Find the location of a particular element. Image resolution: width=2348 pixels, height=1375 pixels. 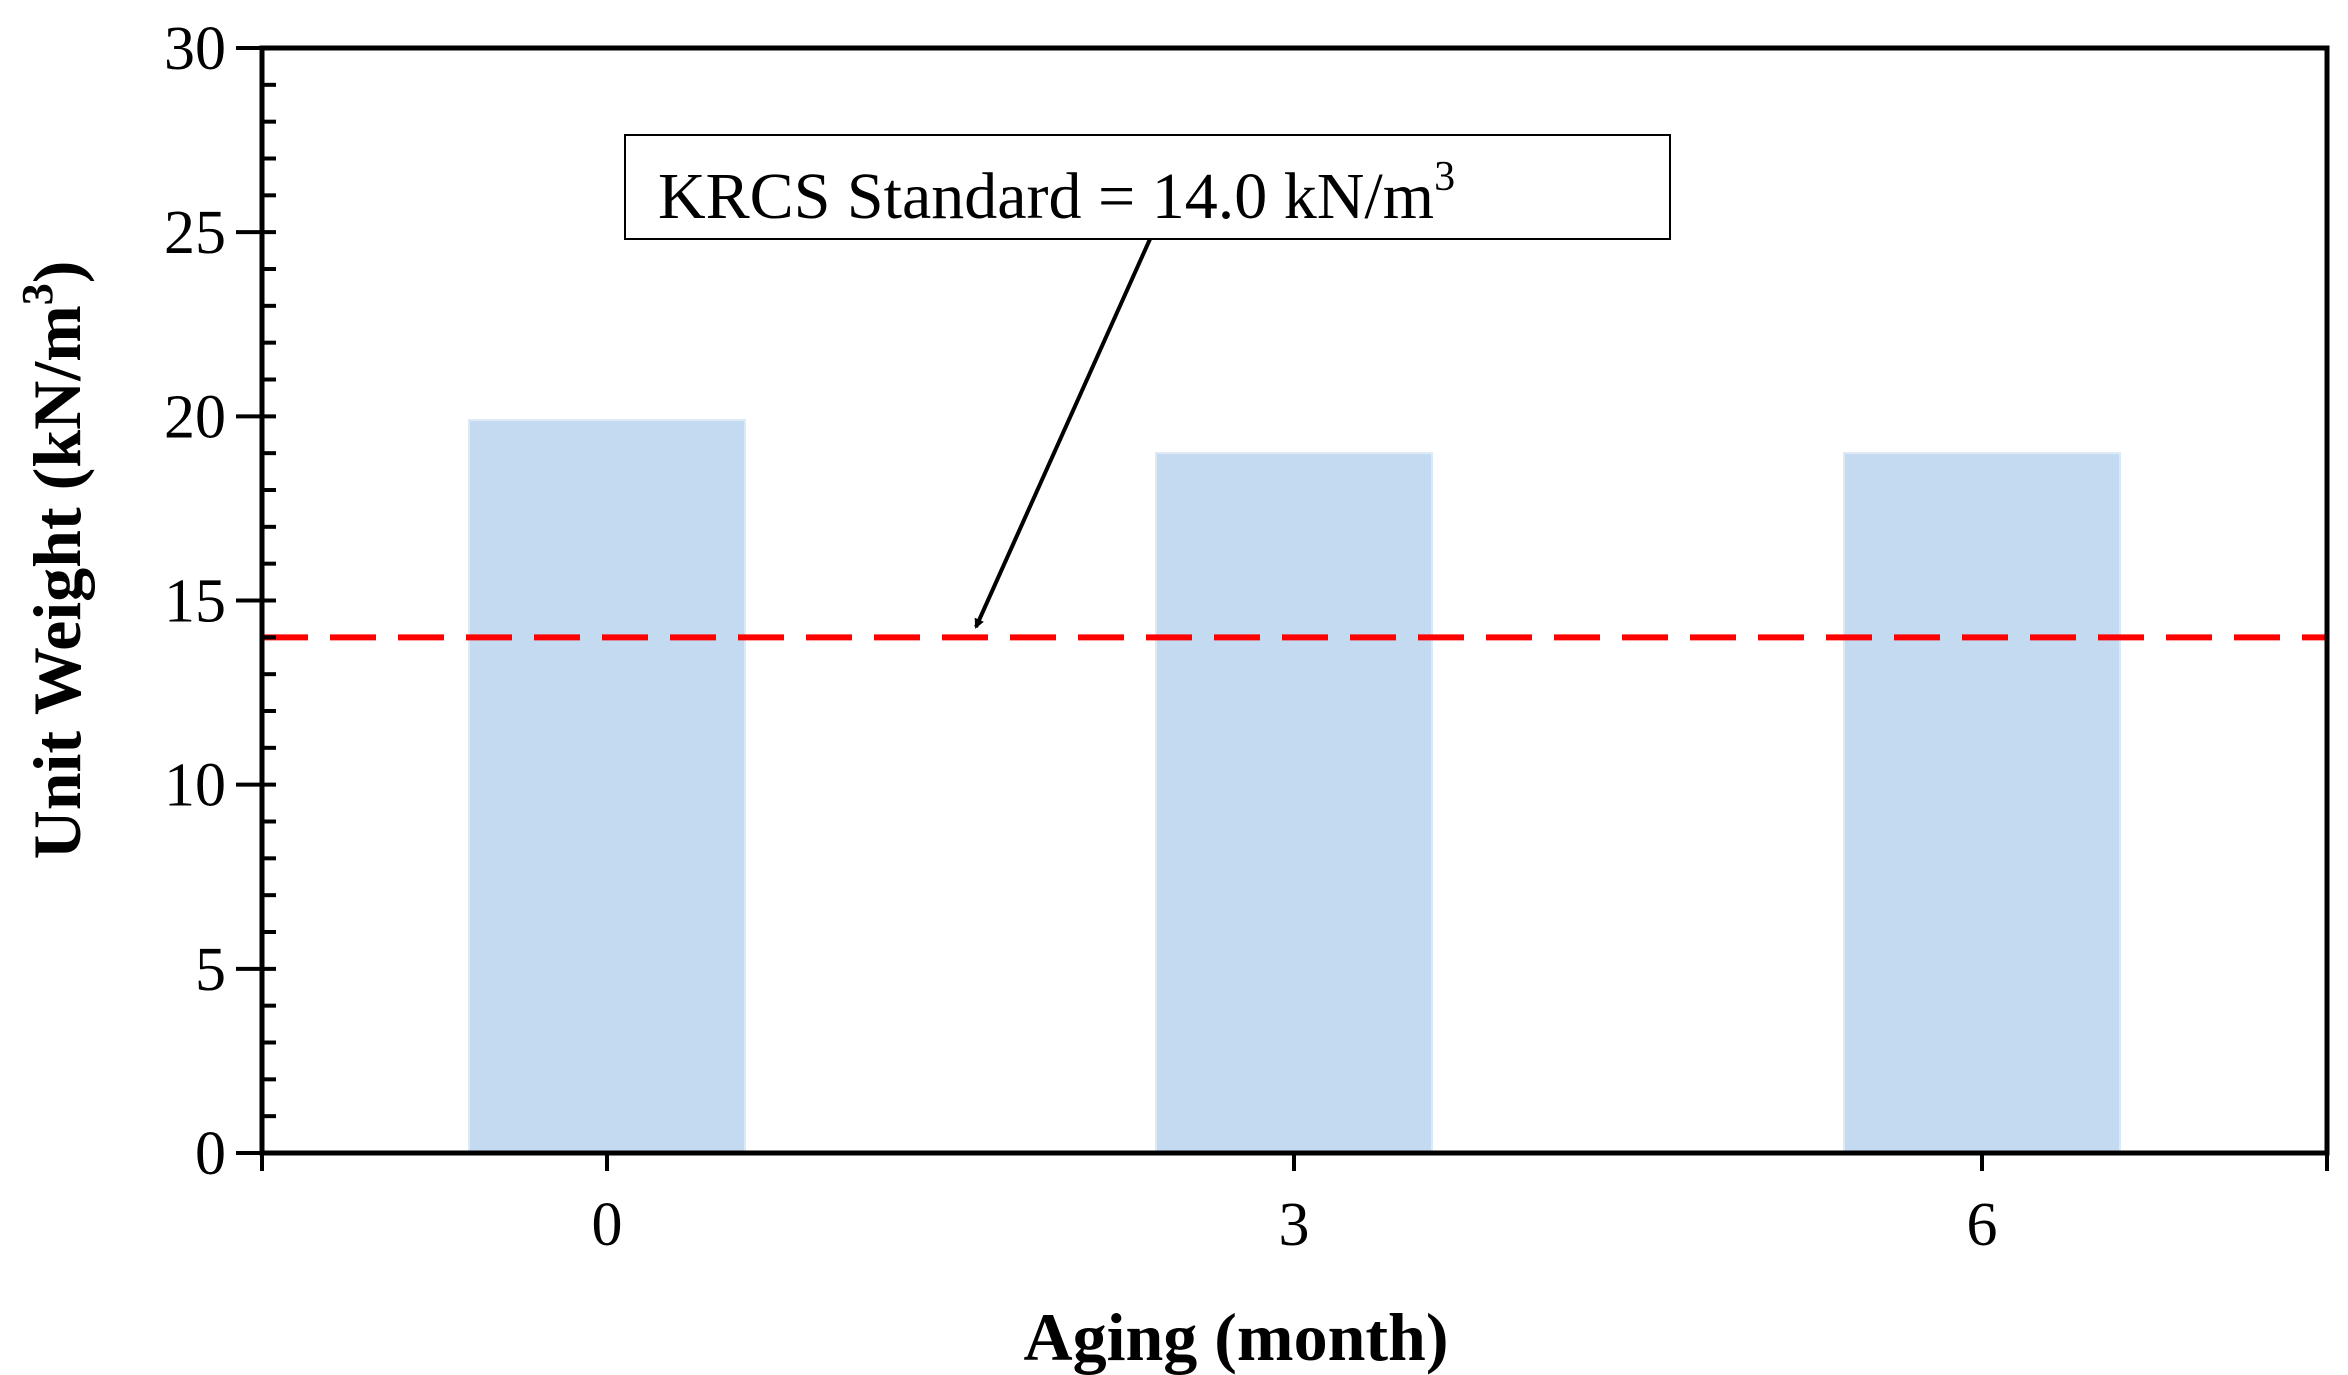

x-tick-label-6: 6 is located at coordinates (1982, 1225).